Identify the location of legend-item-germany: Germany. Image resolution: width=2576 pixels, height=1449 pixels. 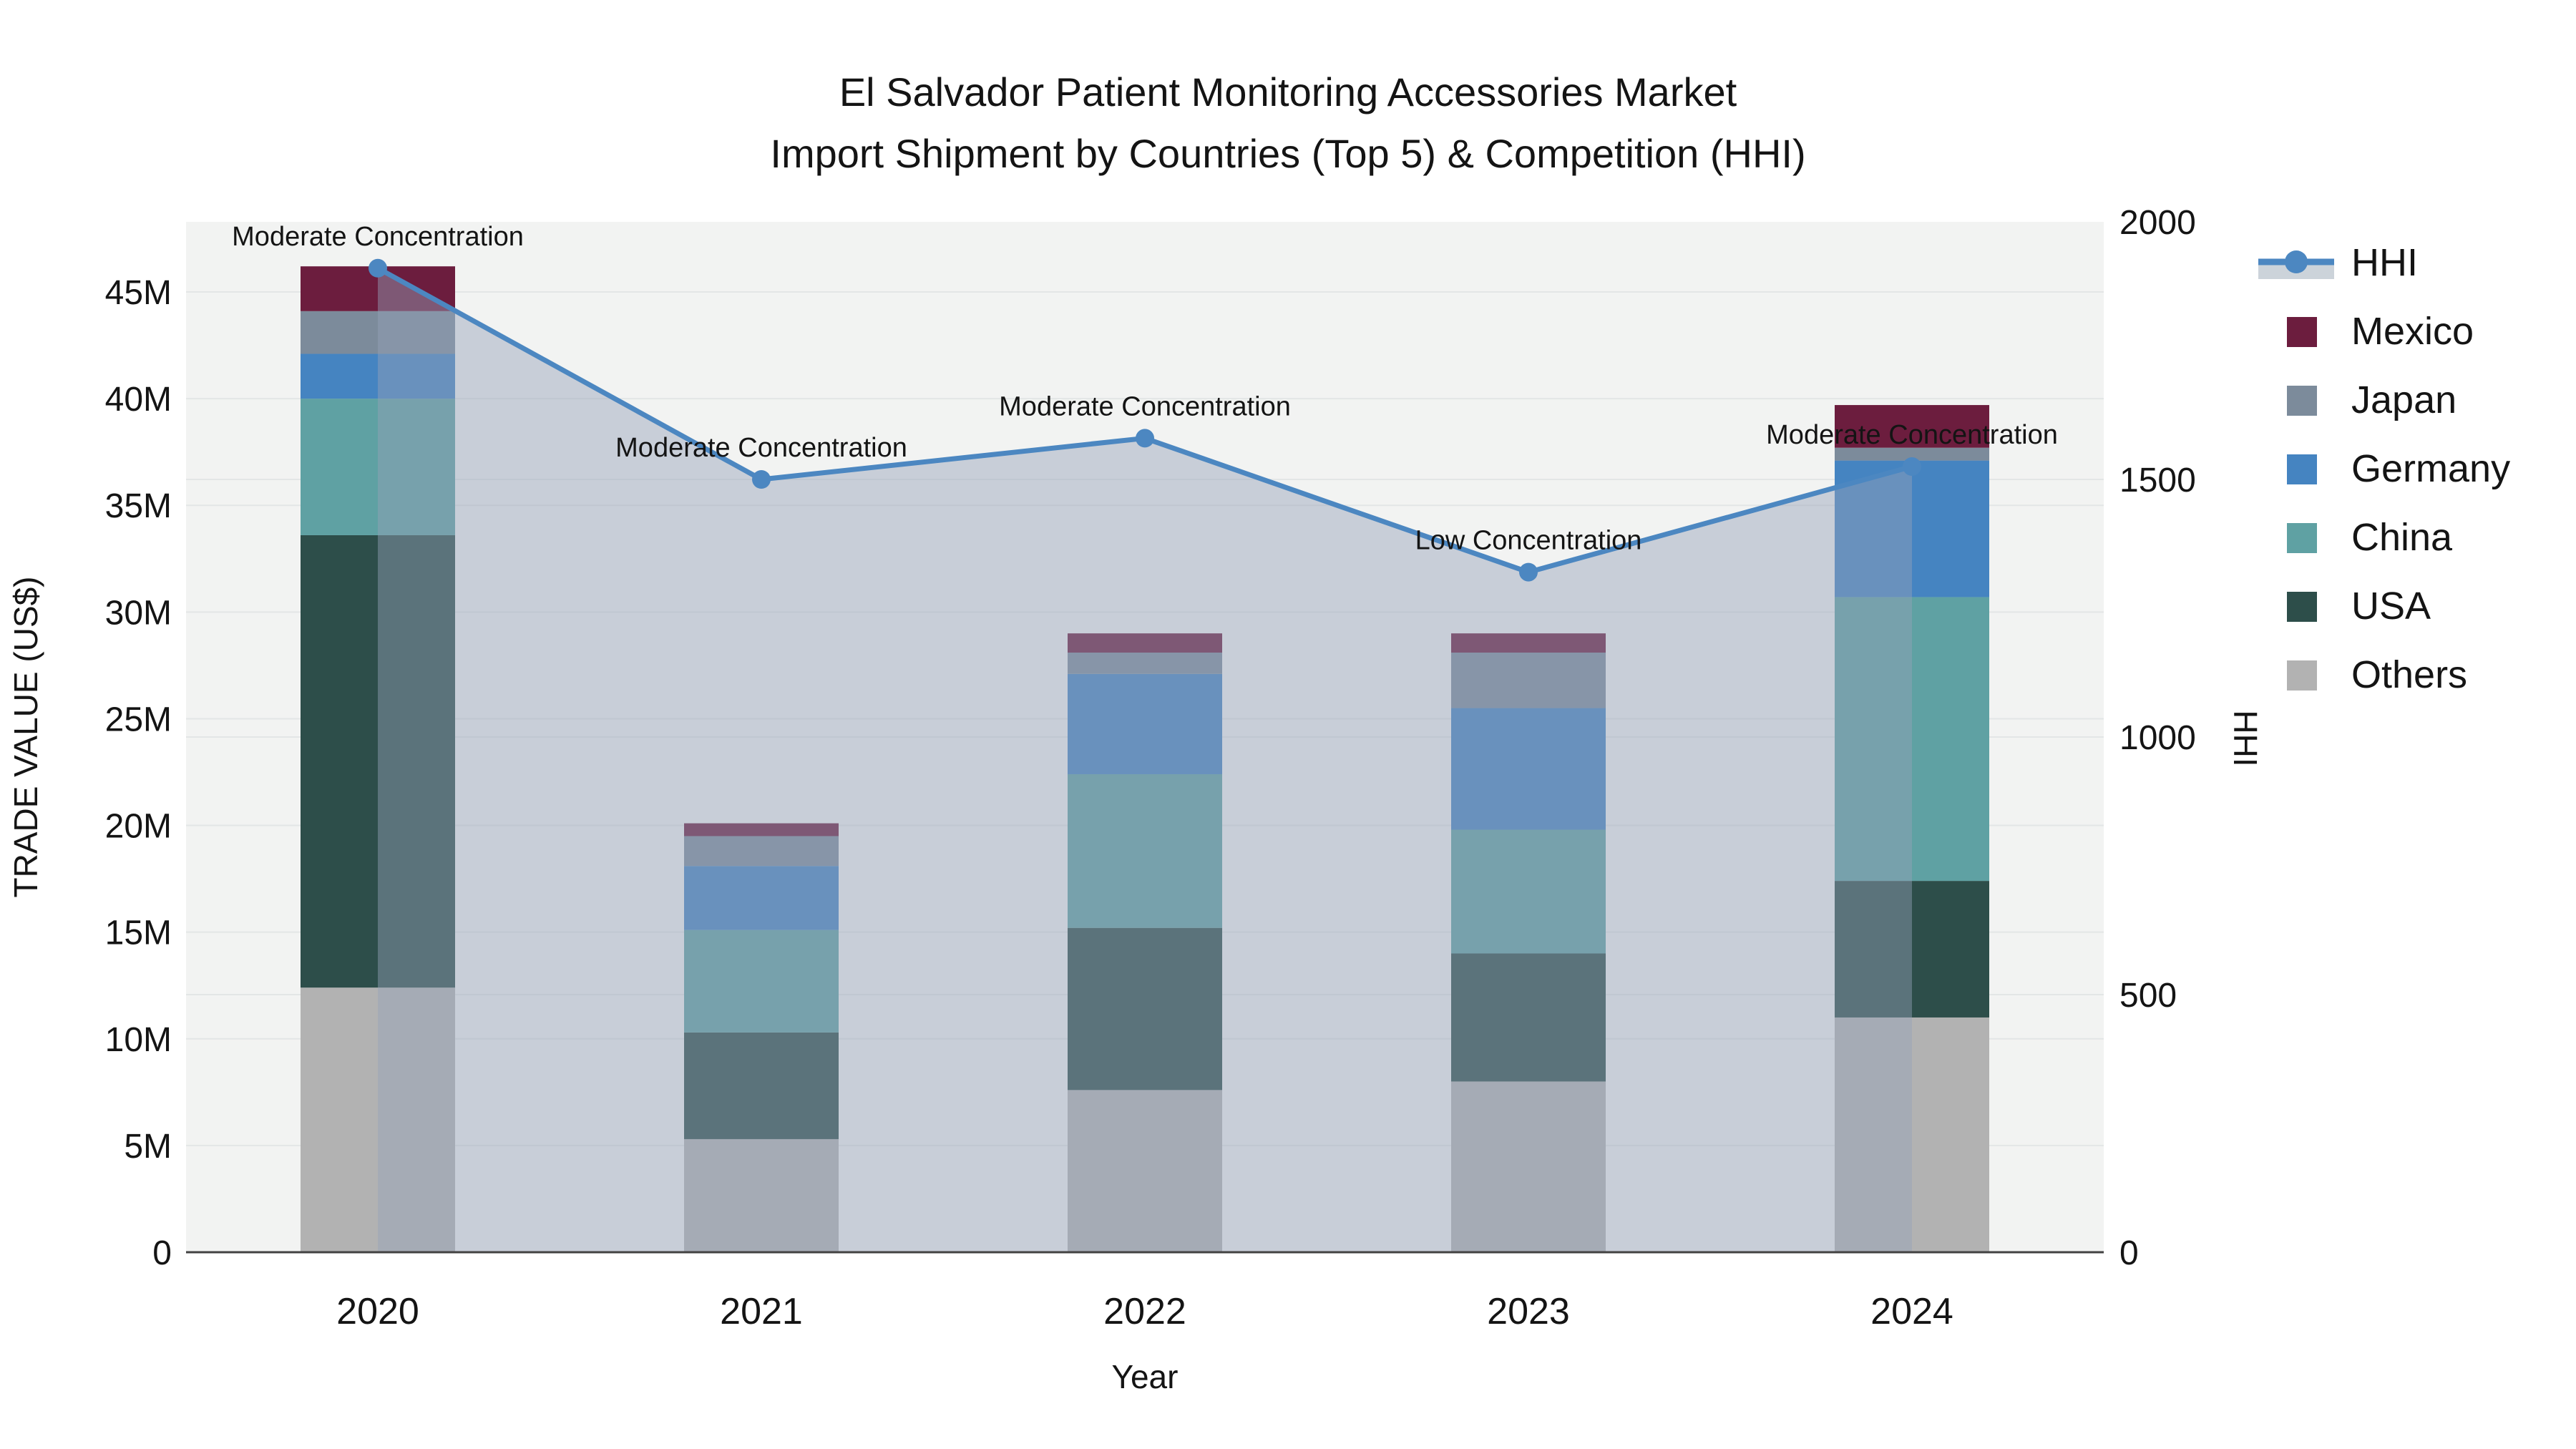
(2398, 468).